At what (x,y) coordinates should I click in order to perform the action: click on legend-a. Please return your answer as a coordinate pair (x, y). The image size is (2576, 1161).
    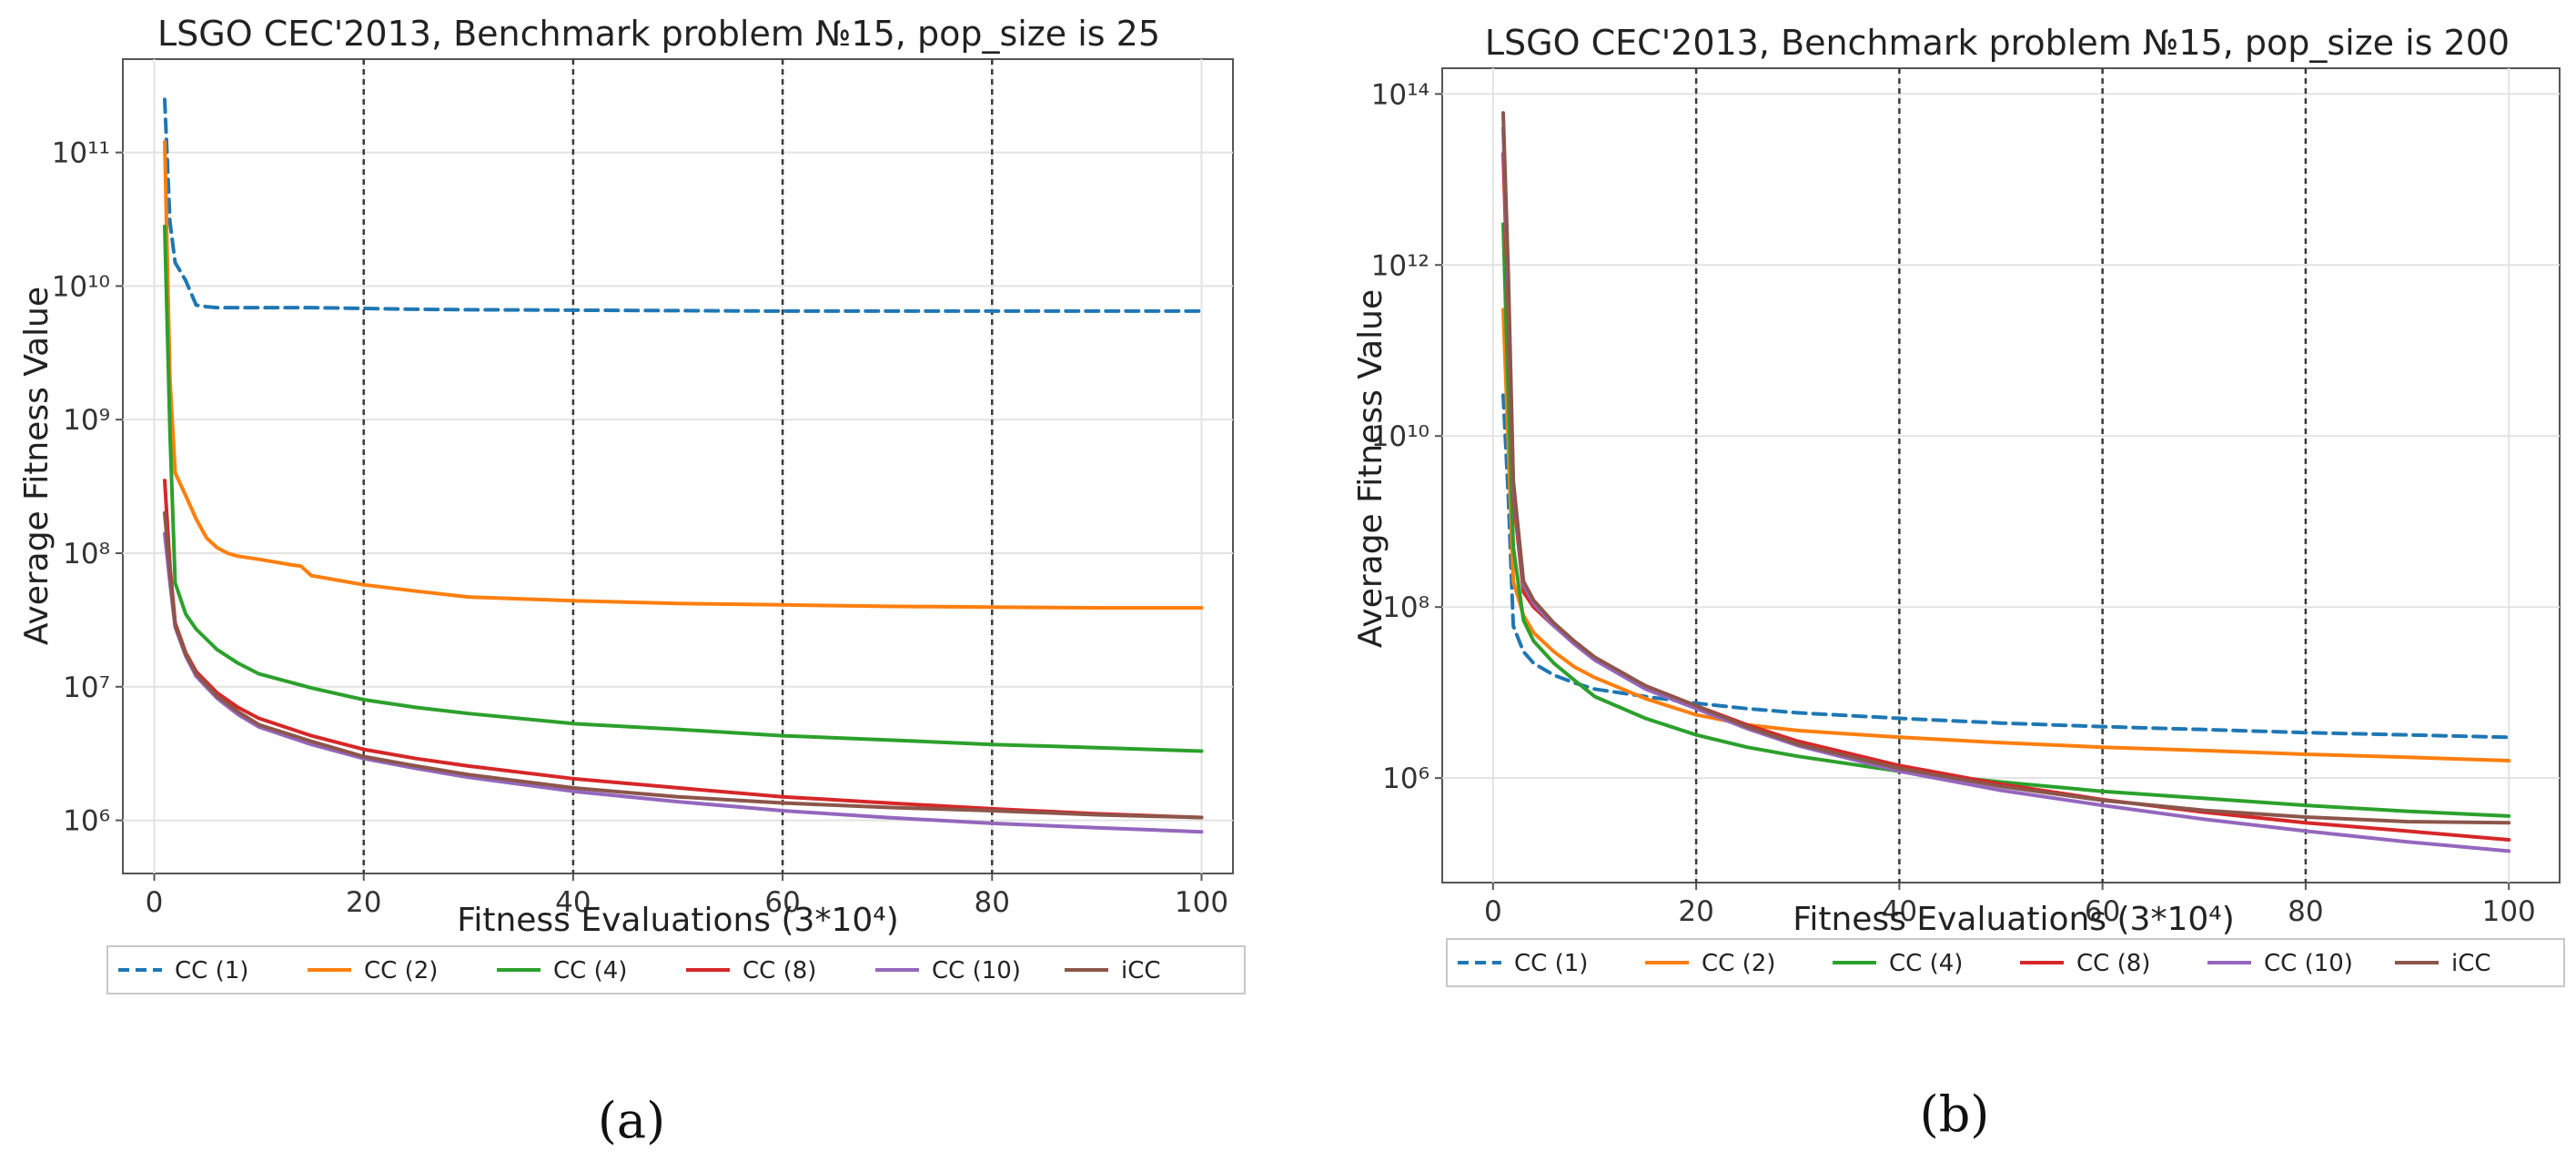
    Looking at the image, I should click on (676, 969).